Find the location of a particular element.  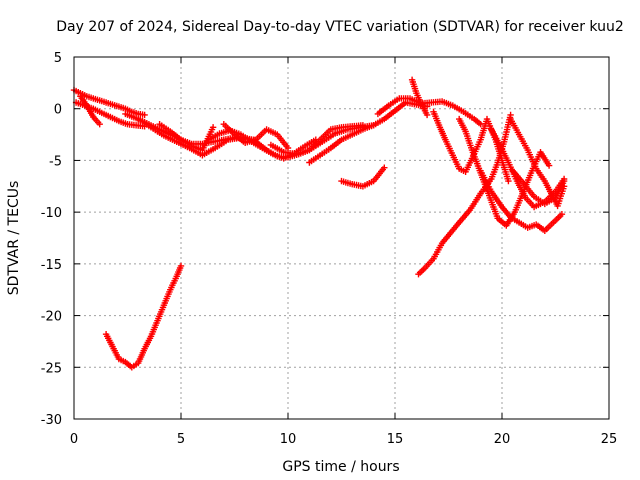

x-tick-label: 20 is located at coordinates (502, 439).